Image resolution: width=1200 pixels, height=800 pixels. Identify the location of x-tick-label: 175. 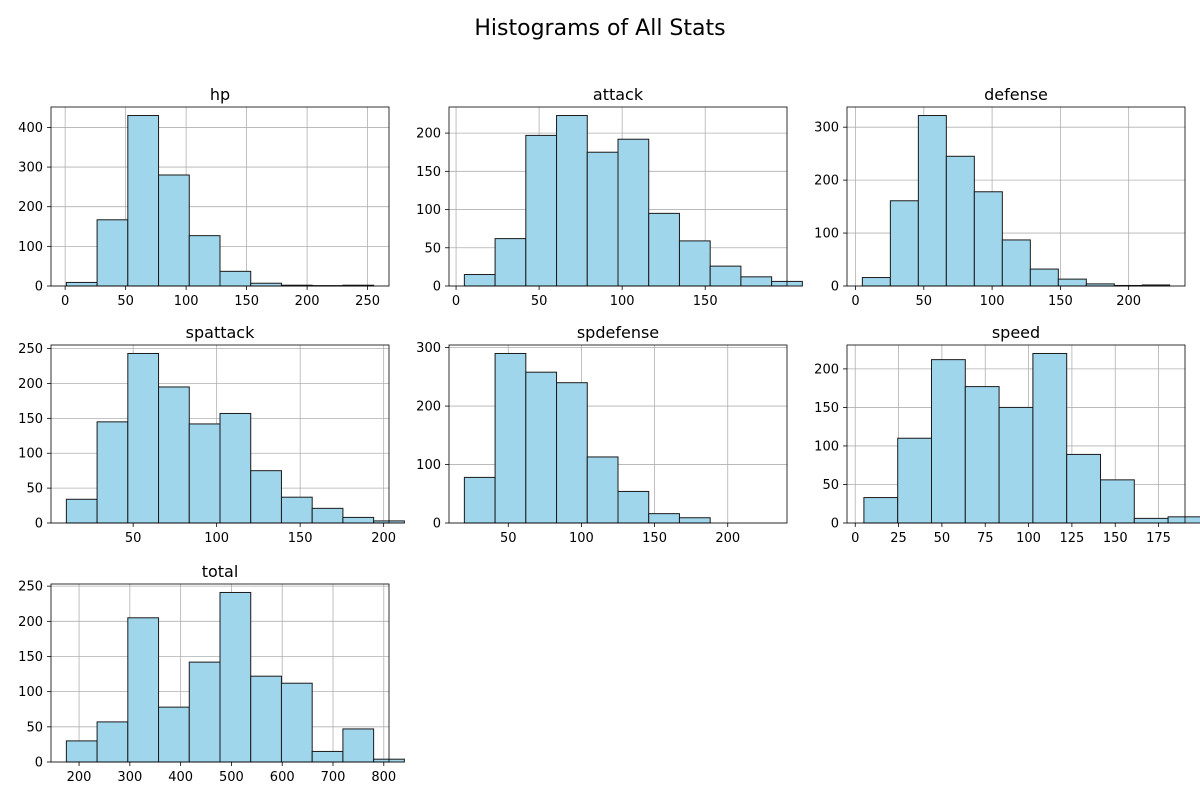
(1158, 538).